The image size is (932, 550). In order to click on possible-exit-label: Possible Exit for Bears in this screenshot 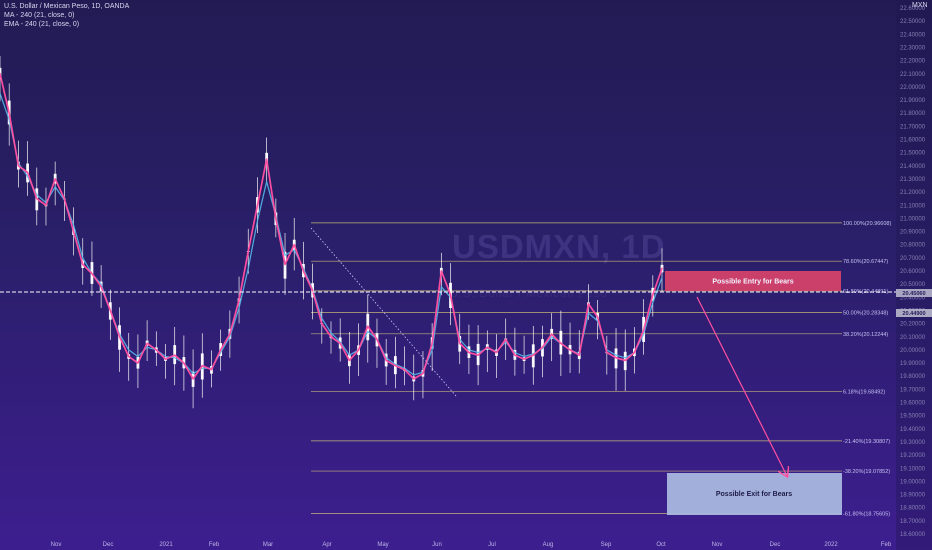, I will do `click(754, 494)`.